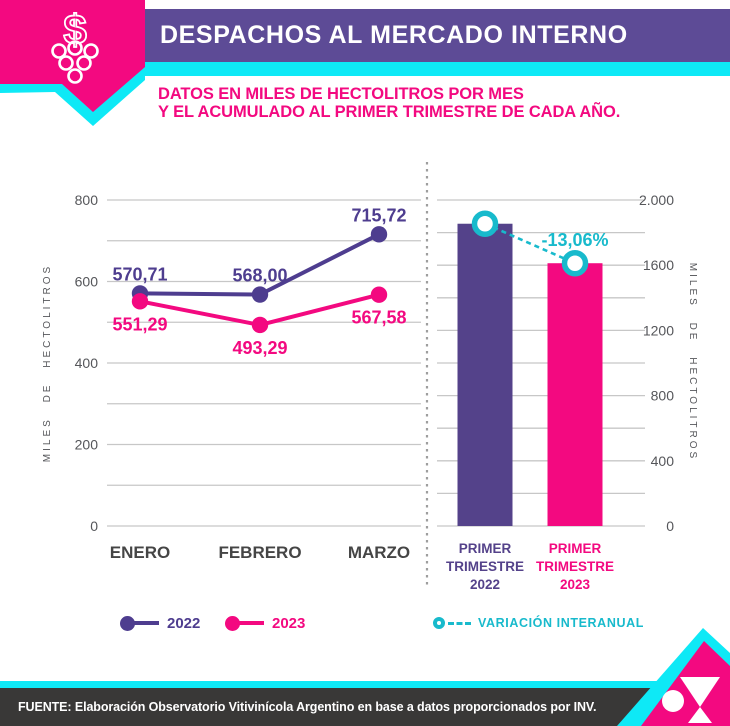  Describe the element at coordinates (146, 623) in the screenshot. I see `legend-line-2022-icon` at that location.